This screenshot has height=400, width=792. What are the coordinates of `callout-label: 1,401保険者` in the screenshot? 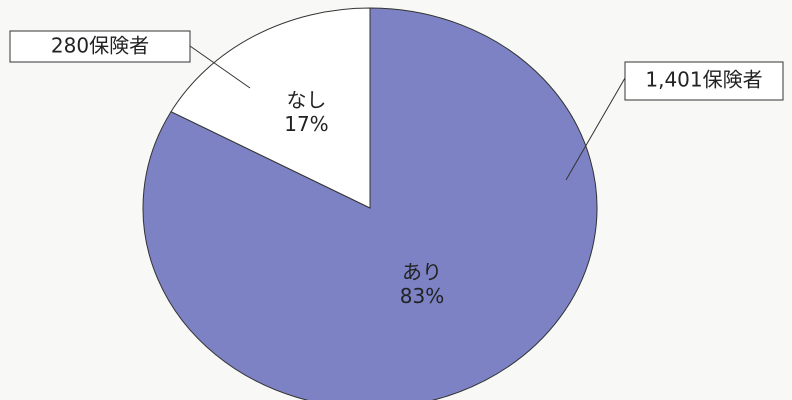 It's located at (703, 80).